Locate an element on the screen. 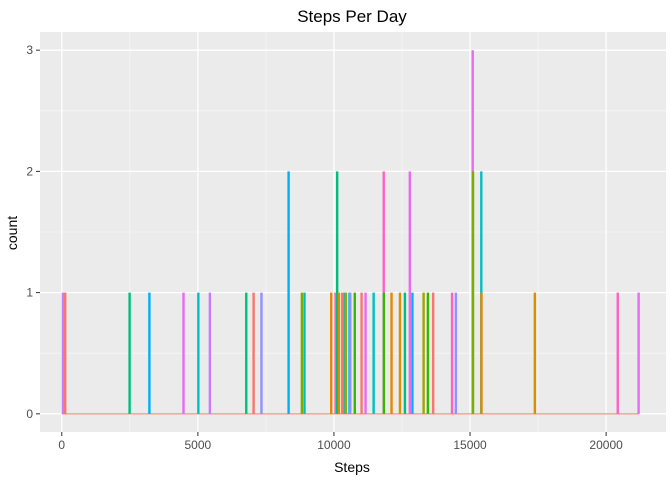  y-tick-label: 2 is located at coordinates (29, 171).